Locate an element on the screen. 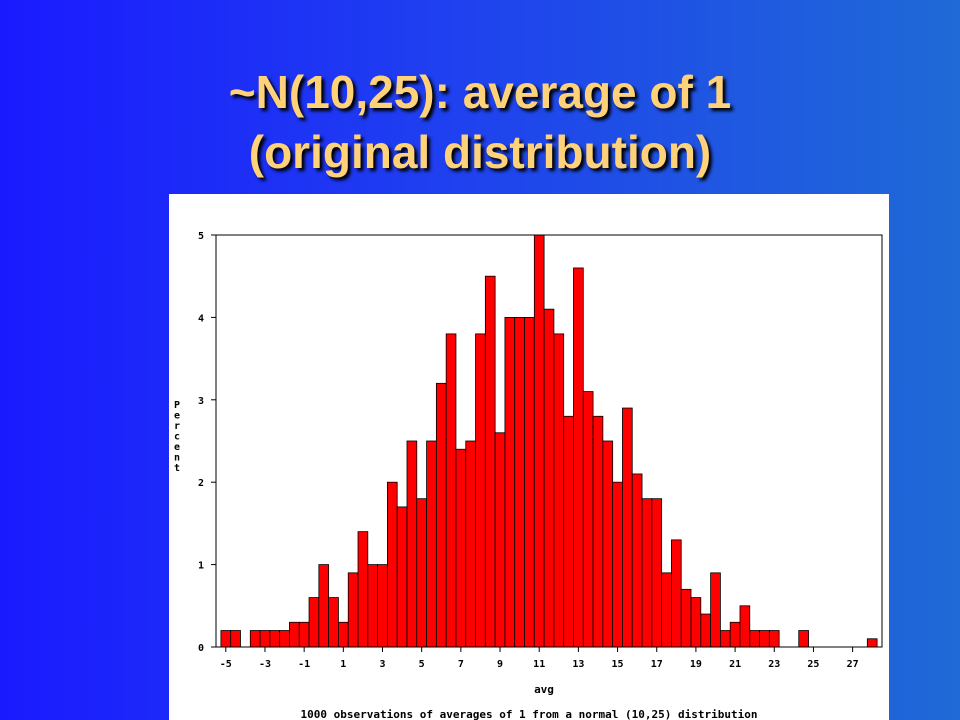 This screenshot has width=960, height=720. y-tick-label: 5 is located at coordinates (201, 236).